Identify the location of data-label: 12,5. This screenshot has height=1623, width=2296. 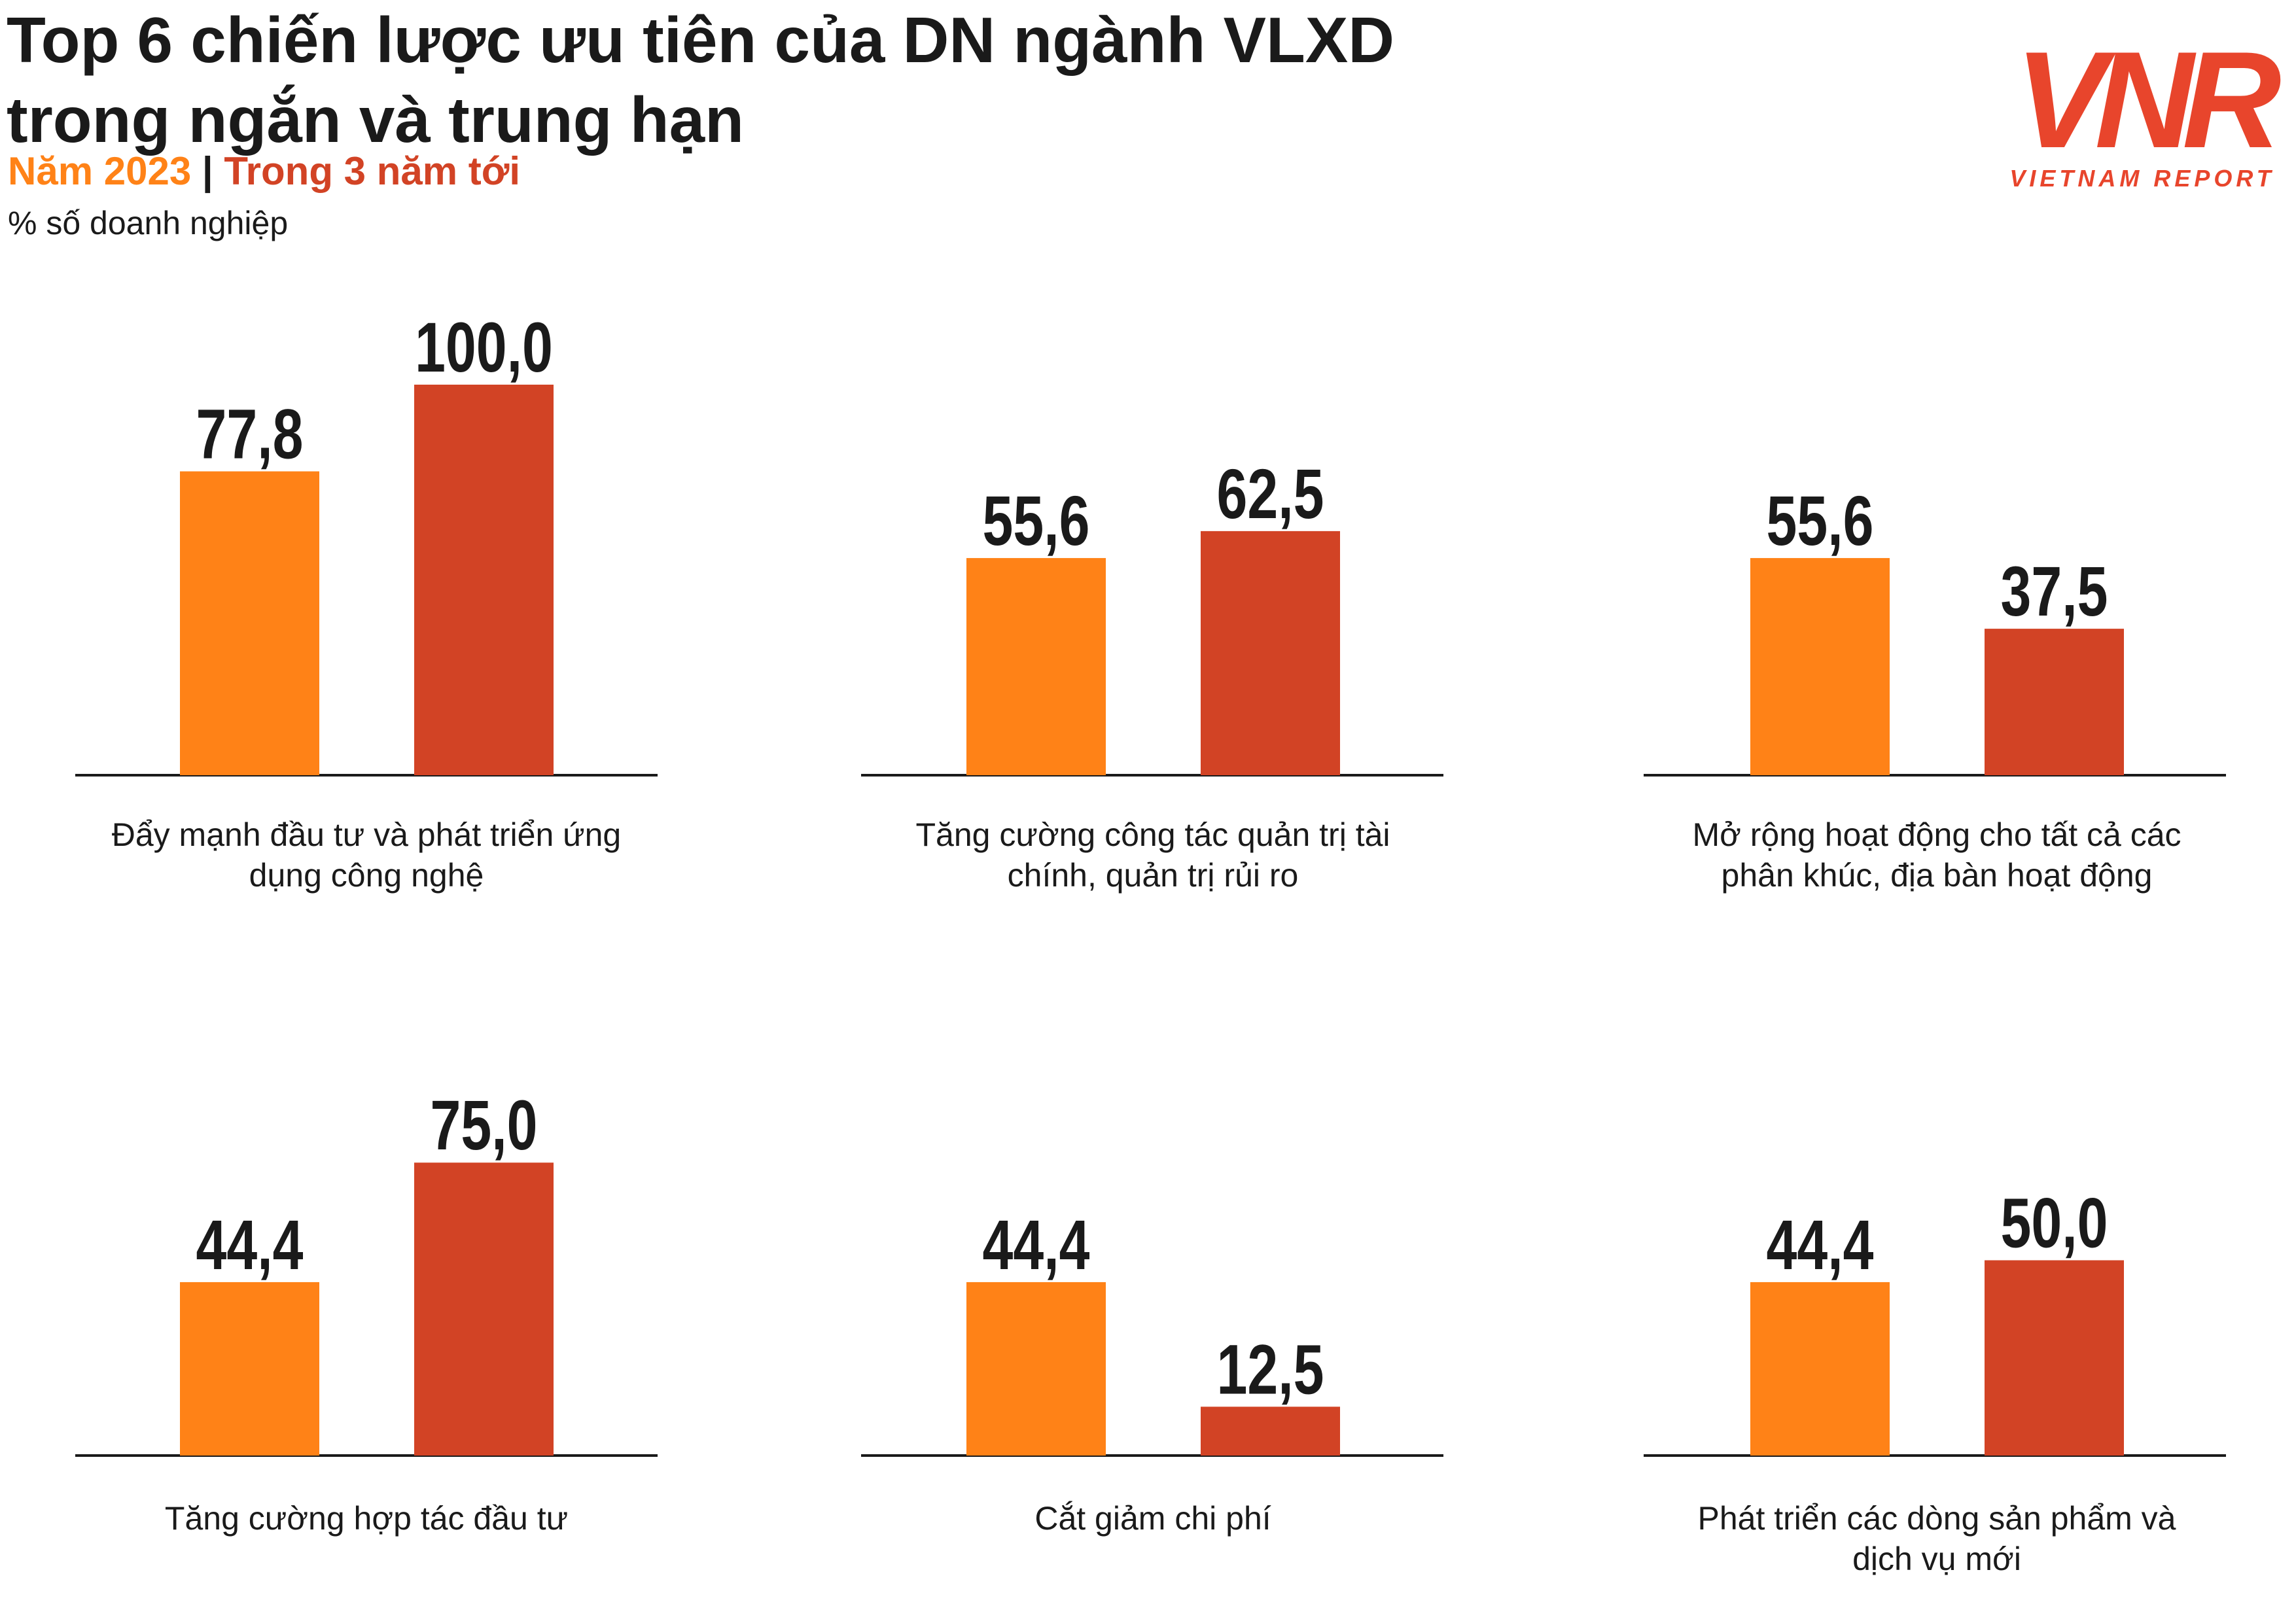
(1271, 1369).